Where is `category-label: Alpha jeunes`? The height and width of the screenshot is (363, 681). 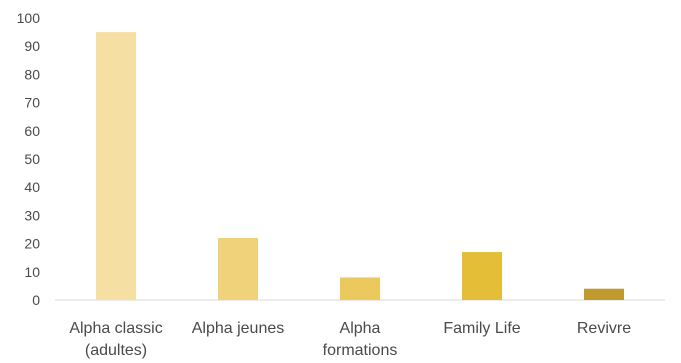
category-label: Alpha jeunes is located at coordinates (238, 328).